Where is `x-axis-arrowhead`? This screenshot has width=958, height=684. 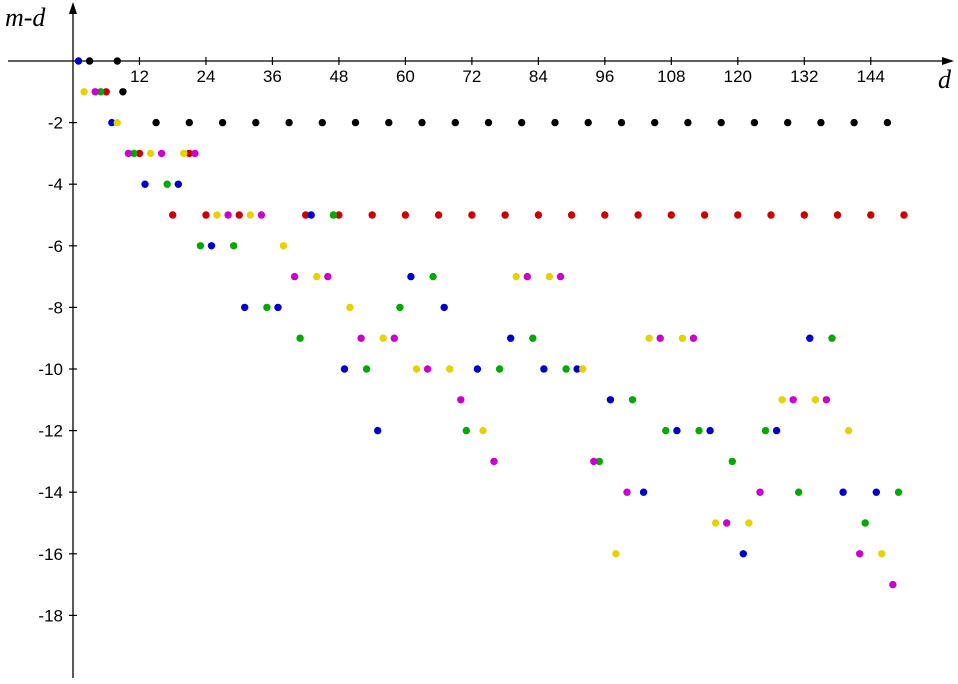
x-axis-arrowhead is located at coordinates (948, 61).